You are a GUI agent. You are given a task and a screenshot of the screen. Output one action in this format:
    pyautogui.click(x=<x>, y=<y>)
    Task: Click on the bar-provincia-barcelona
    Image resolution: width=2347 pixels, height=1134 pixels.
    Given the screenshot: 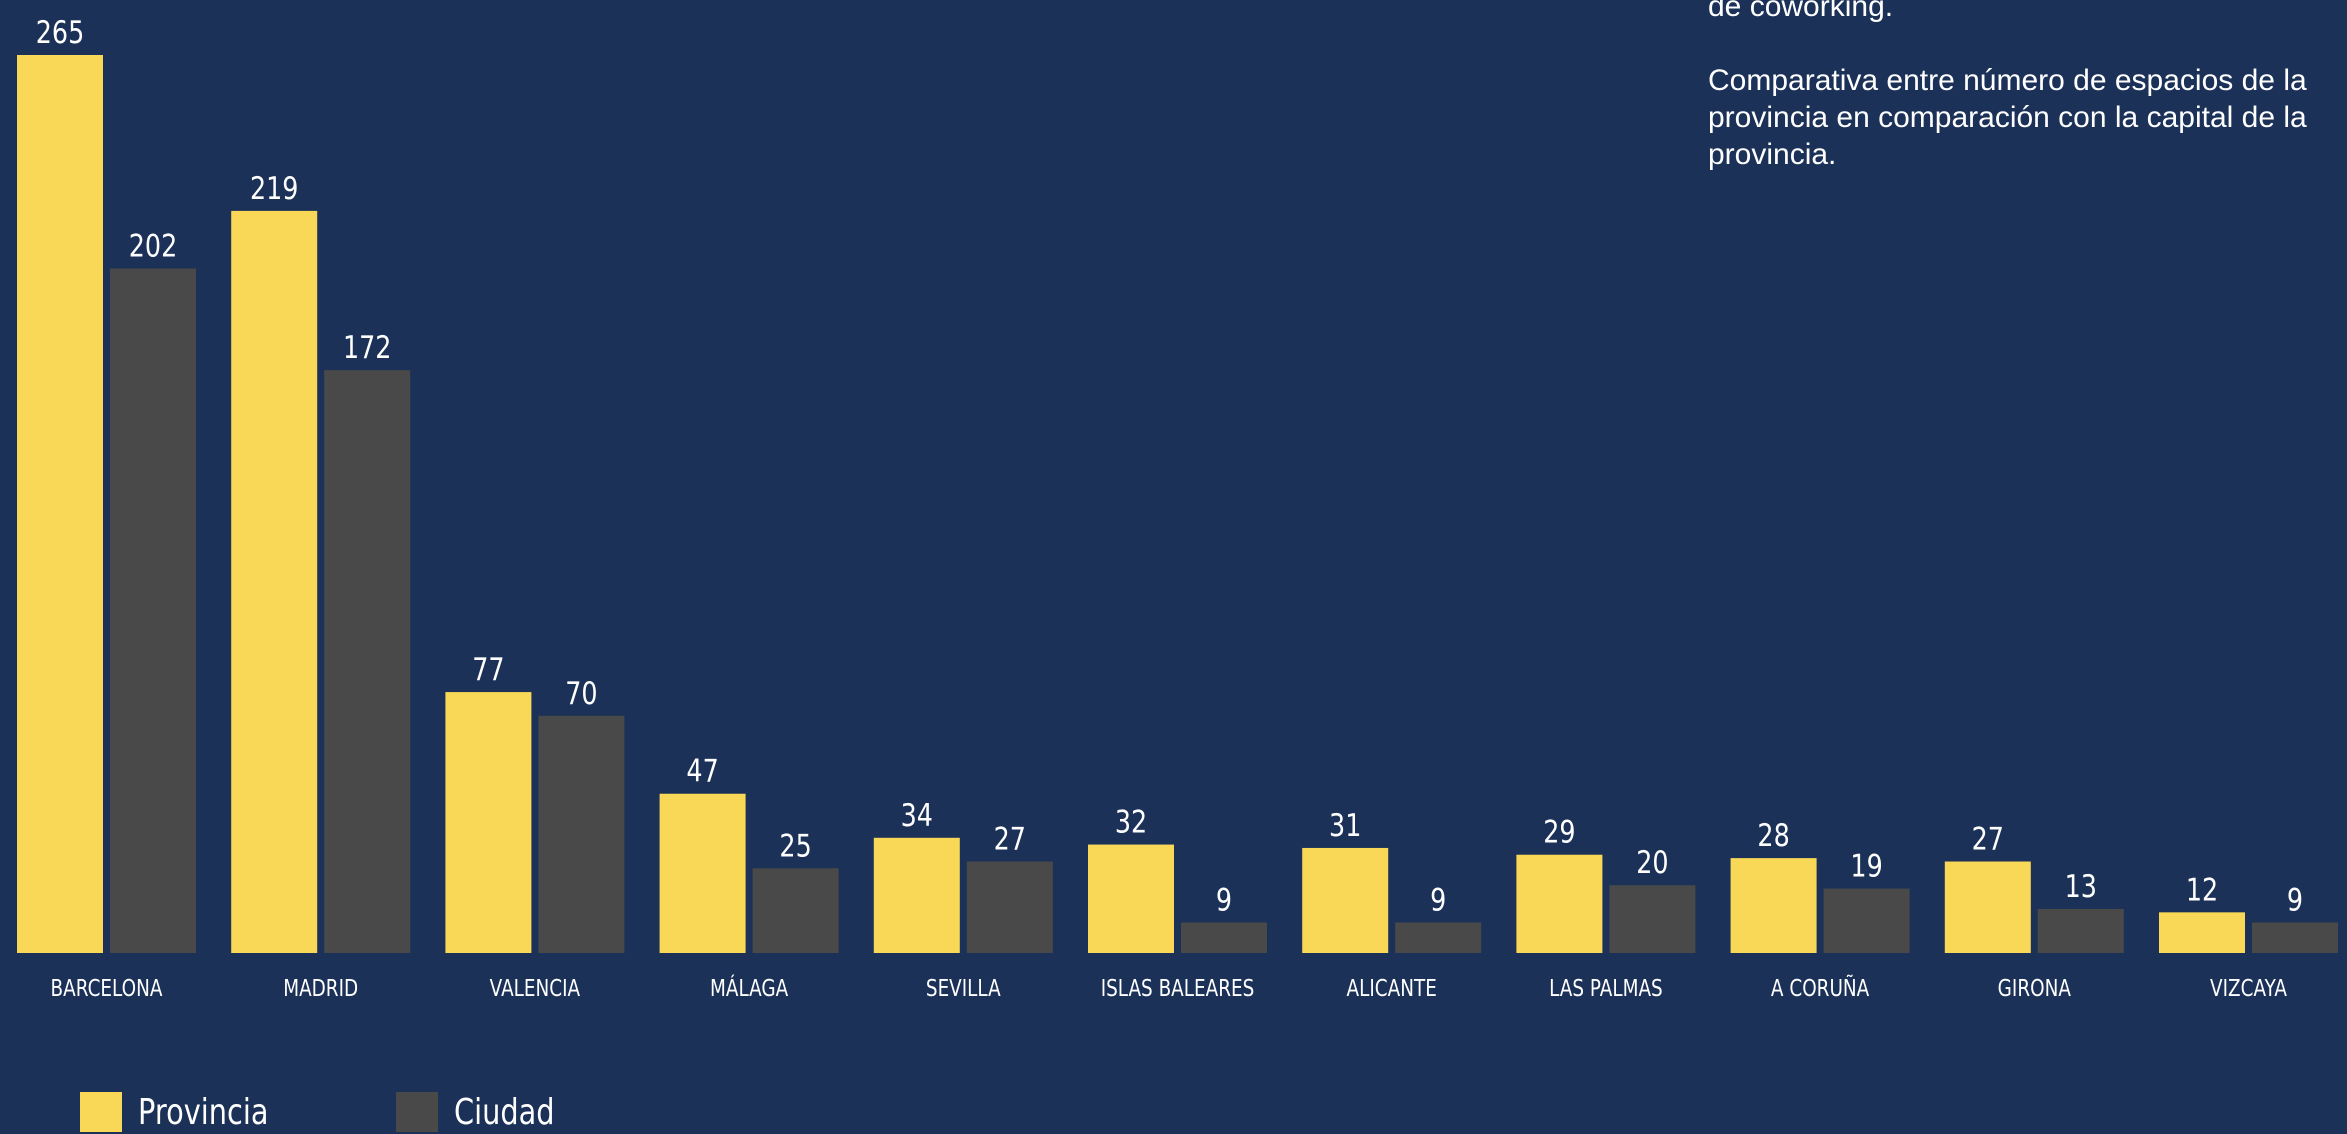 What is the action you would take?
    pyautogui.click(x=60, y=504)
    